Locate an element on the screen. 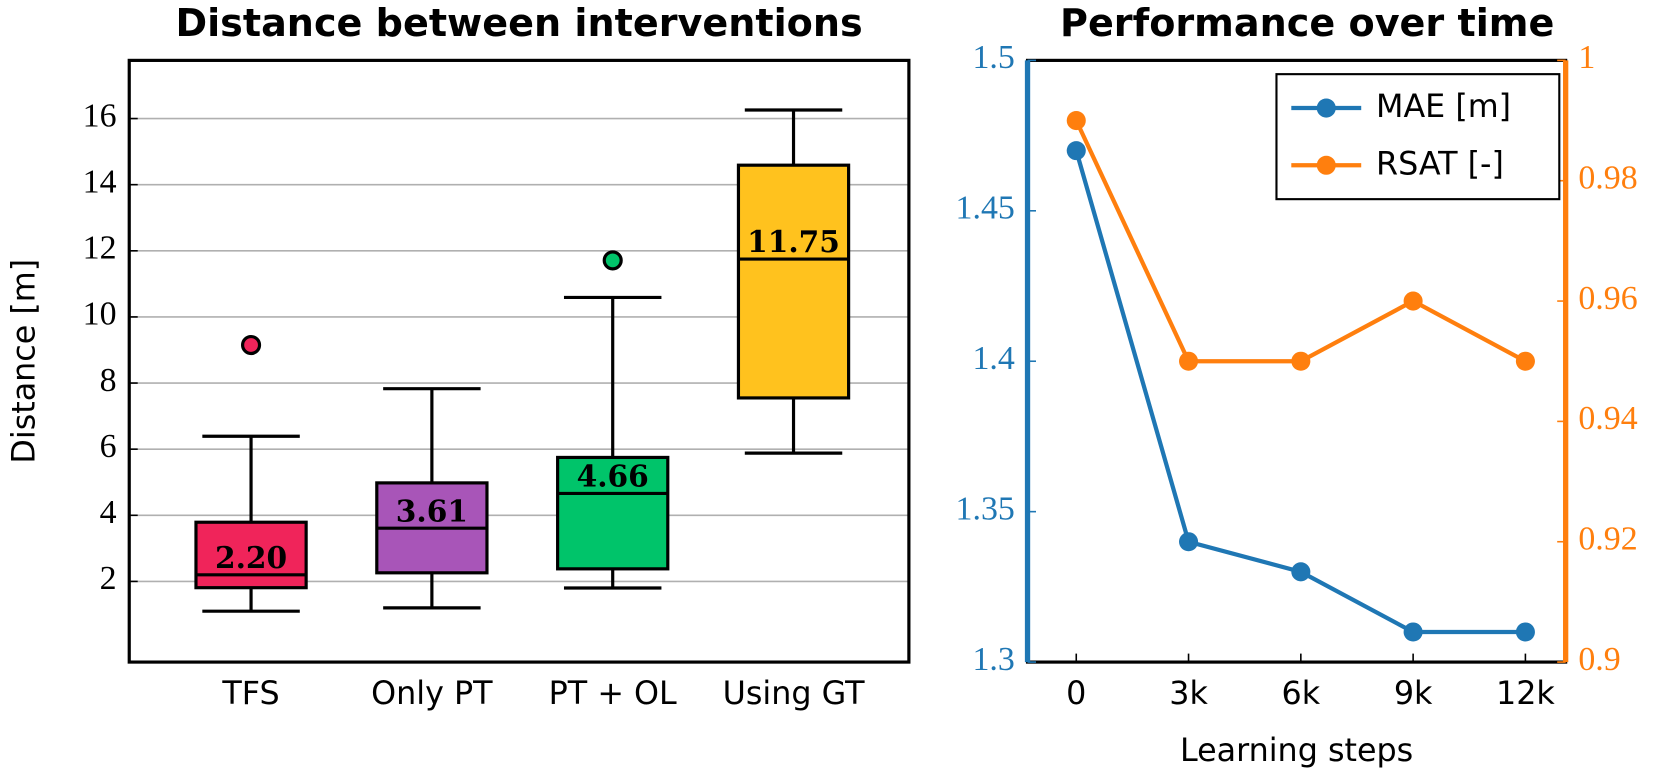 This screenshot has height=775, width=1661. y-axis-label: Distance [m] is located at coordinates (24, 361).